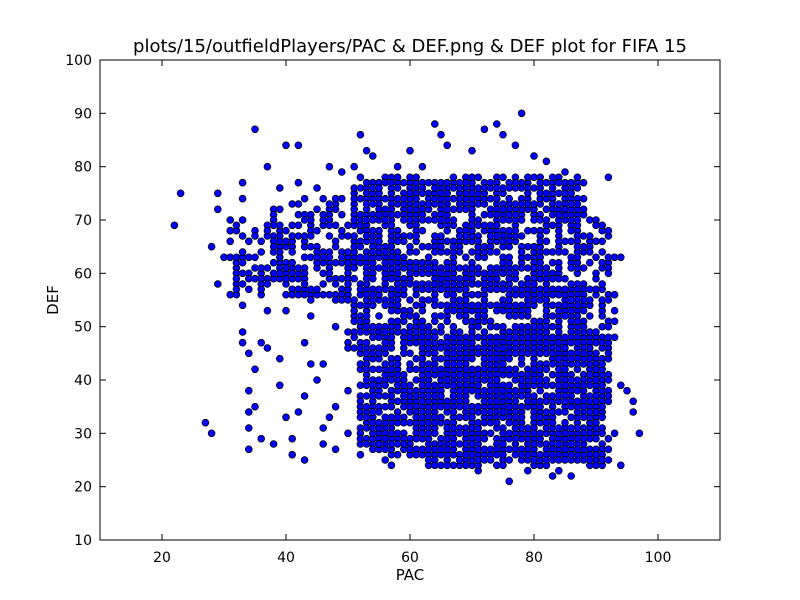 The height and width of the screenshot is (600, 800). Describe the element at coordinates (83, 221) in the screenshot. I see `y-tick-label: 70` at that location.